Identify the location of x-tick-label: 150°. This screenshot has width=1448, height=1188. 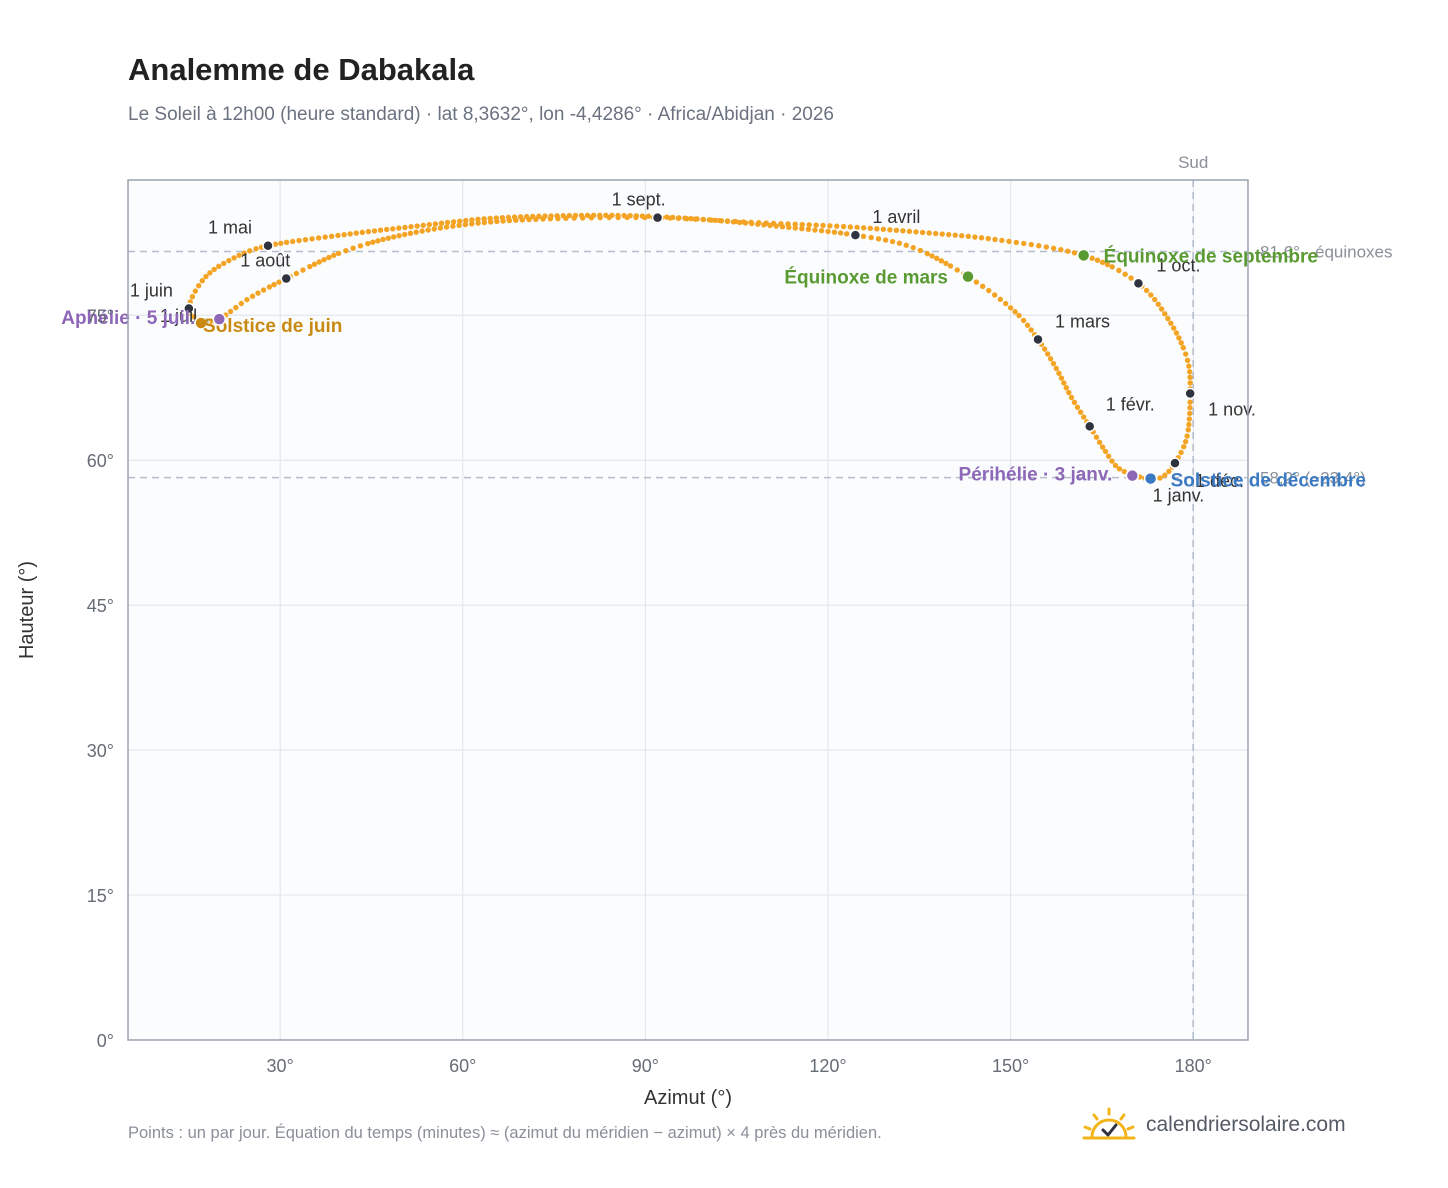
(1010, 1066).